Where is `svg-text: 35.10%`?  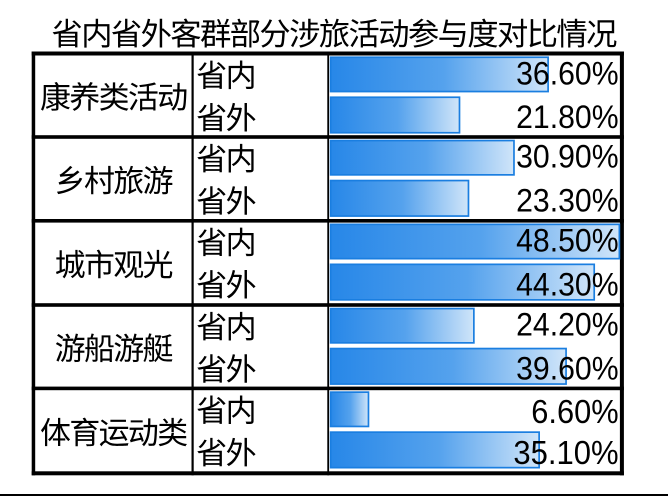 svg-text: 35.10% is located at coordinates (565, 453).